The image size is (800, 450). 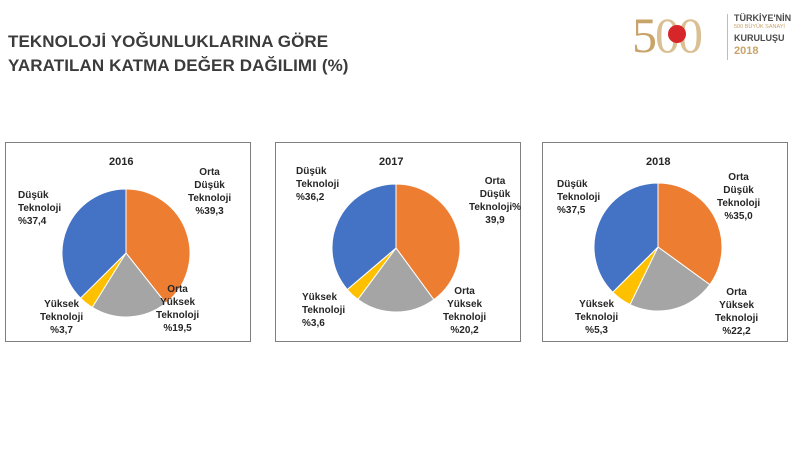 What do you see at coordinates (759, 27) in the screenshot?
I see `logo-text-line-2: 500 BÜYÜK SANAYİ` at bounding box center [759, 27].